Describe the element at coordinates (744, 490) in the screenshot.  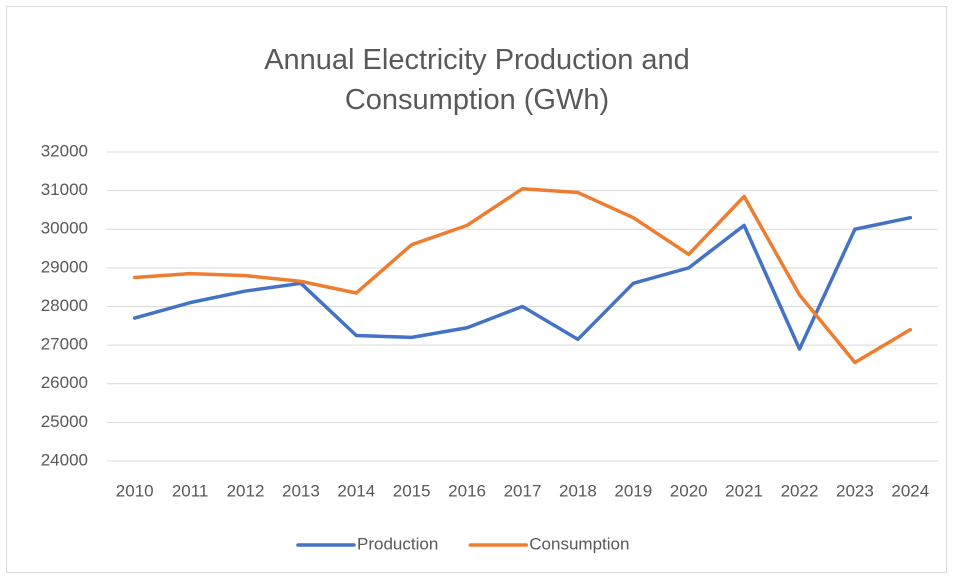
I see `x-tick-label: 2021` at that location.